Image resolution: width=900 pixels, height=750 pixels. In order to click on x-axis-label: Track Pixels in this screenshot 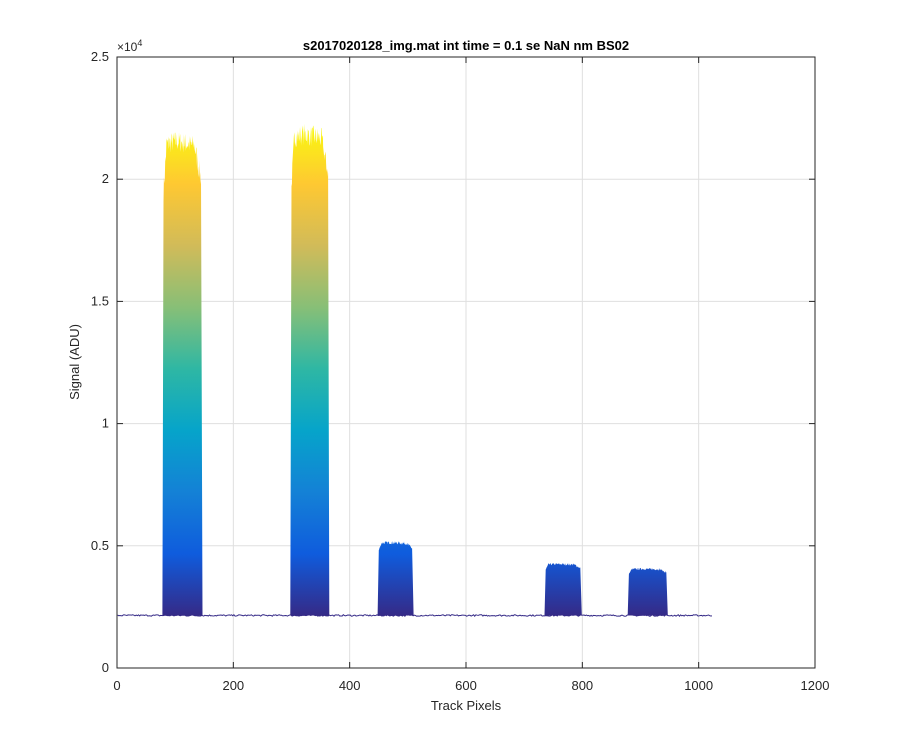, I will do `click(466, 705)`.